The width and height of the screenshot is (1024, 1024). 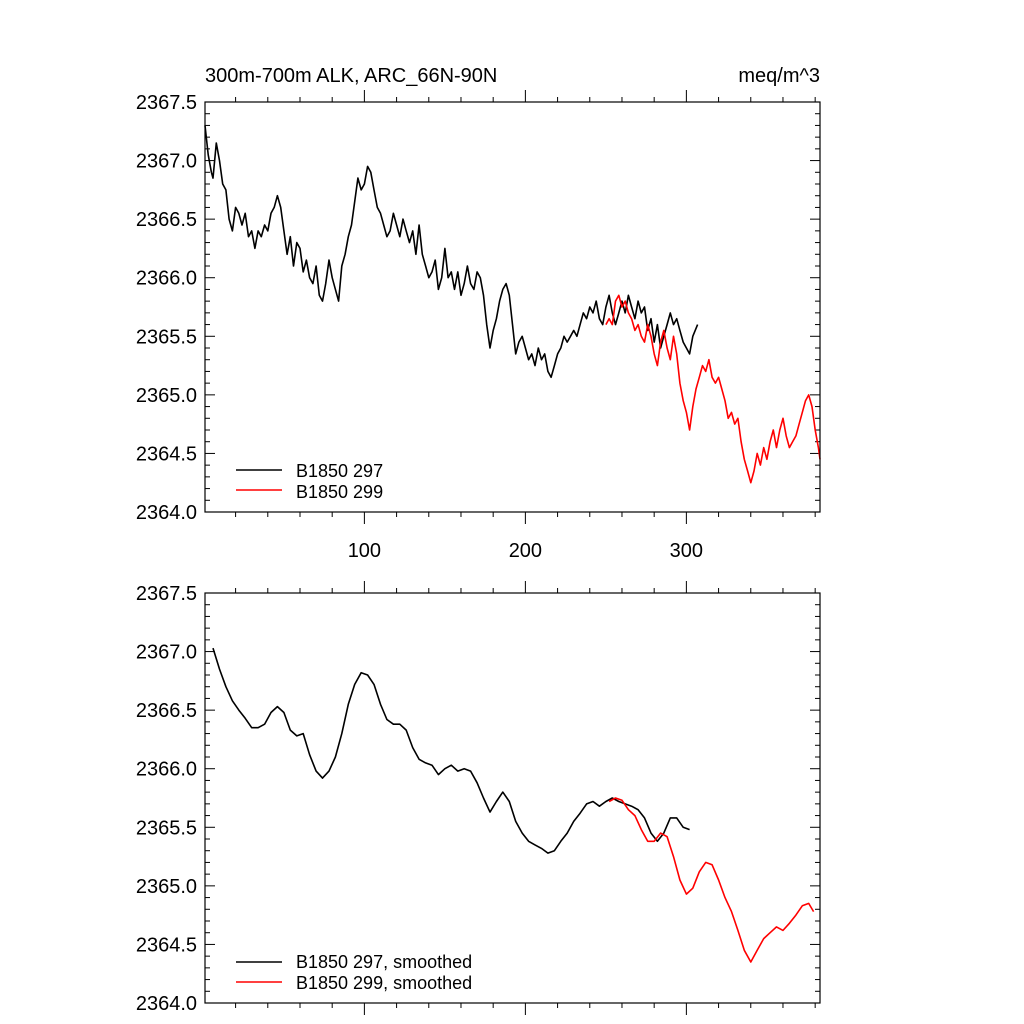 I want to click on x-tick-label: 200, so click(x=525, y=551).